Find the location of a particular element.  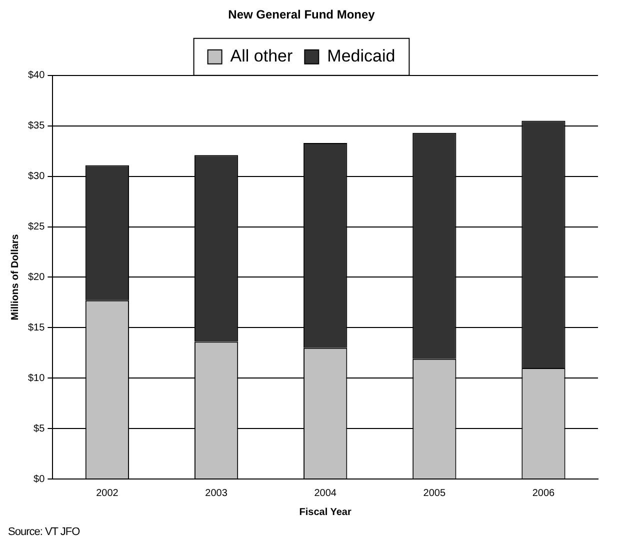

x-tick-label: 2004 is located at coordinates (325, 493).